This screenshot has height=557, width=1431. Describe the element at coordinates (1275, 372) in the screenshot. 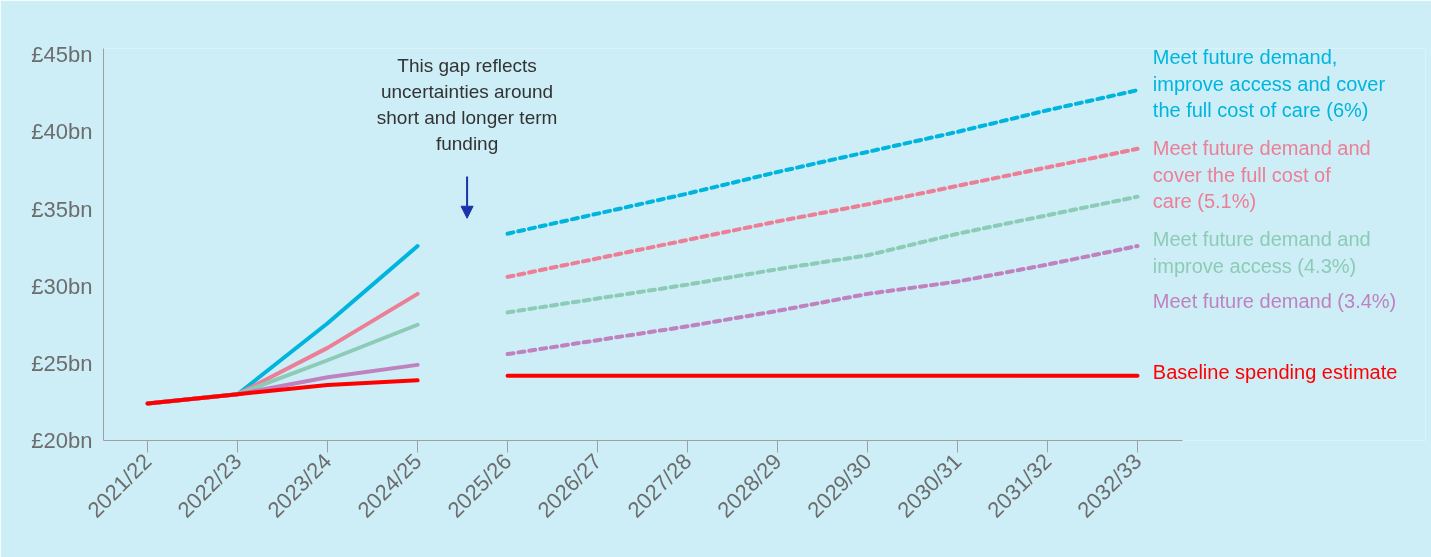

I see `series-label: Baseline spending estimate` at that location.